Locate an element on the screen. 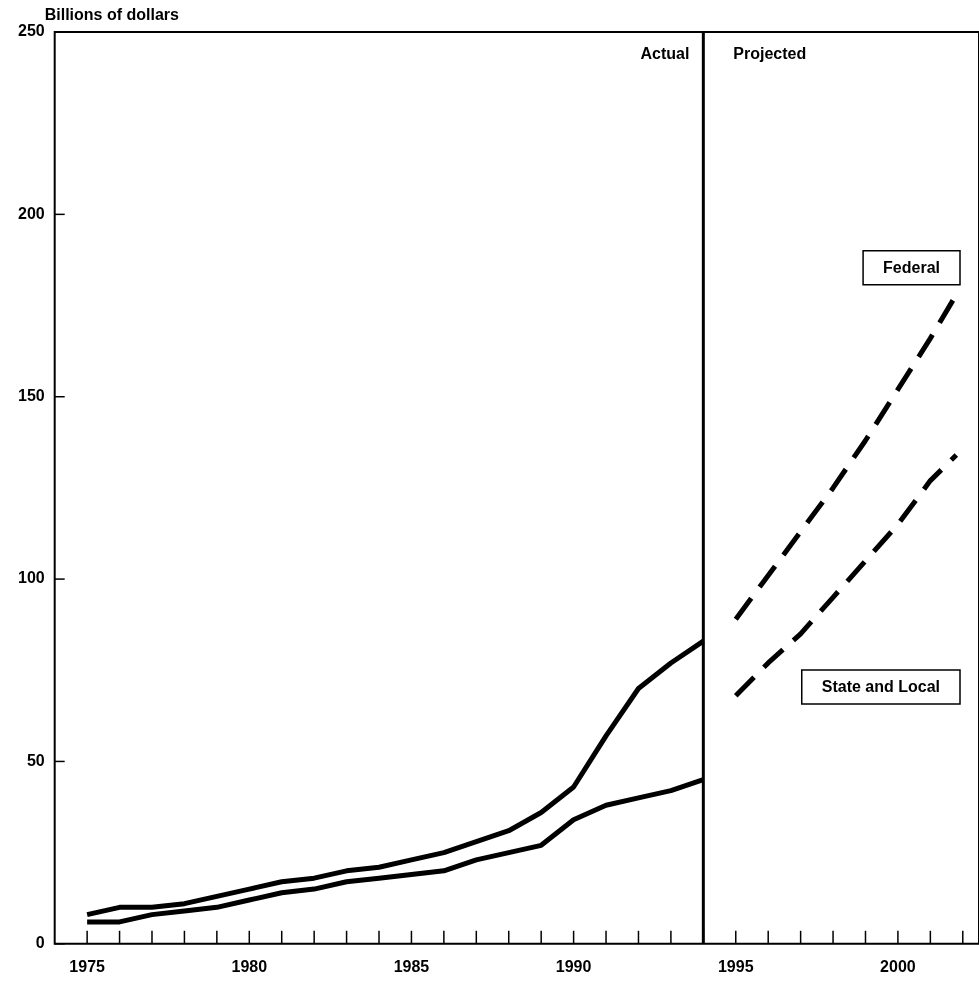 The image size is (979, 1001). annotation: Projected is located at coordinates (770, 54).